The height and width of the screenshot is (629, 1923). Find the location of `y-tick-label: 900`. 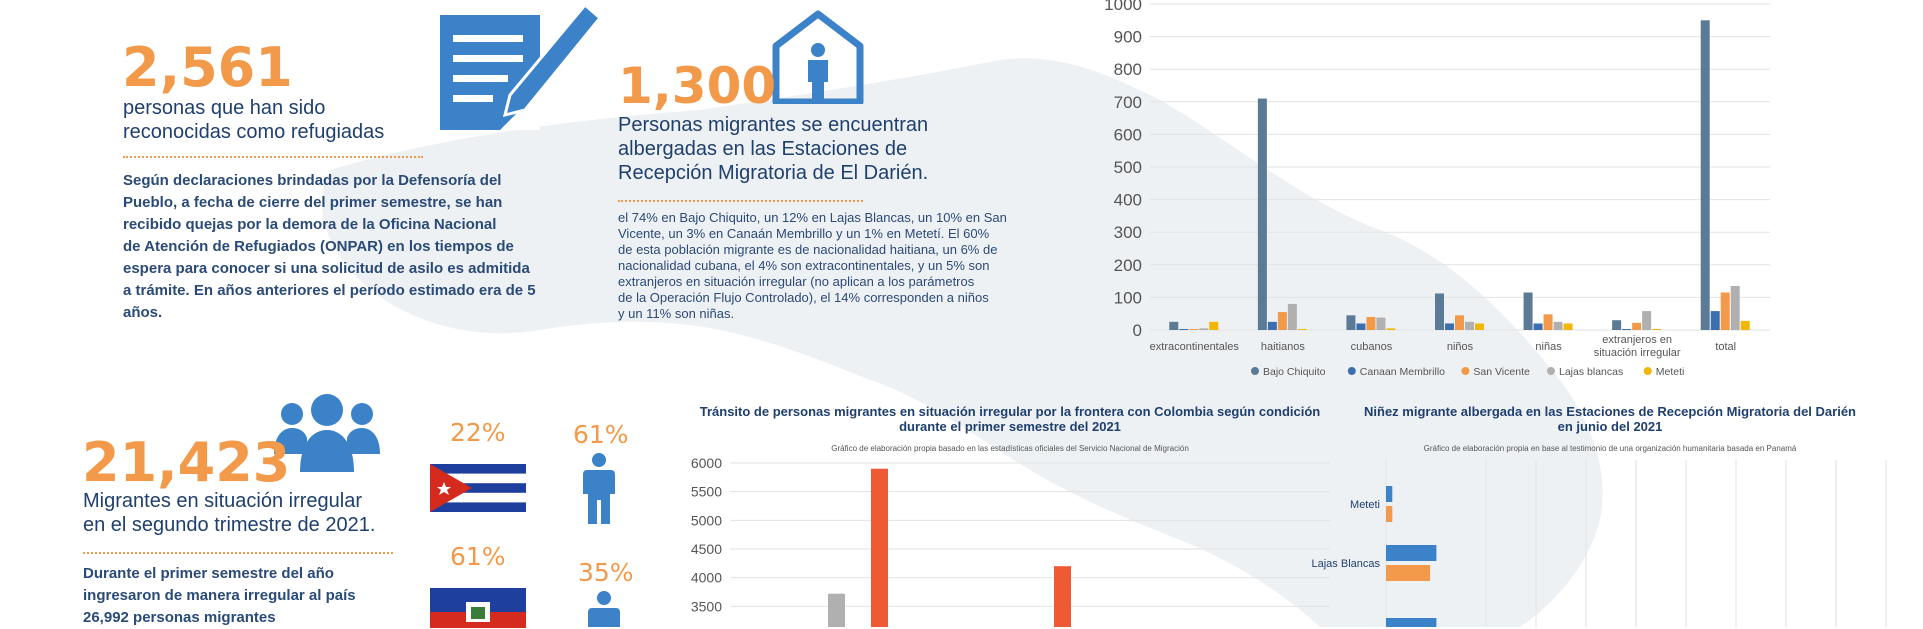

y-tick-label: 900 is located at coordinates (1128, 37).